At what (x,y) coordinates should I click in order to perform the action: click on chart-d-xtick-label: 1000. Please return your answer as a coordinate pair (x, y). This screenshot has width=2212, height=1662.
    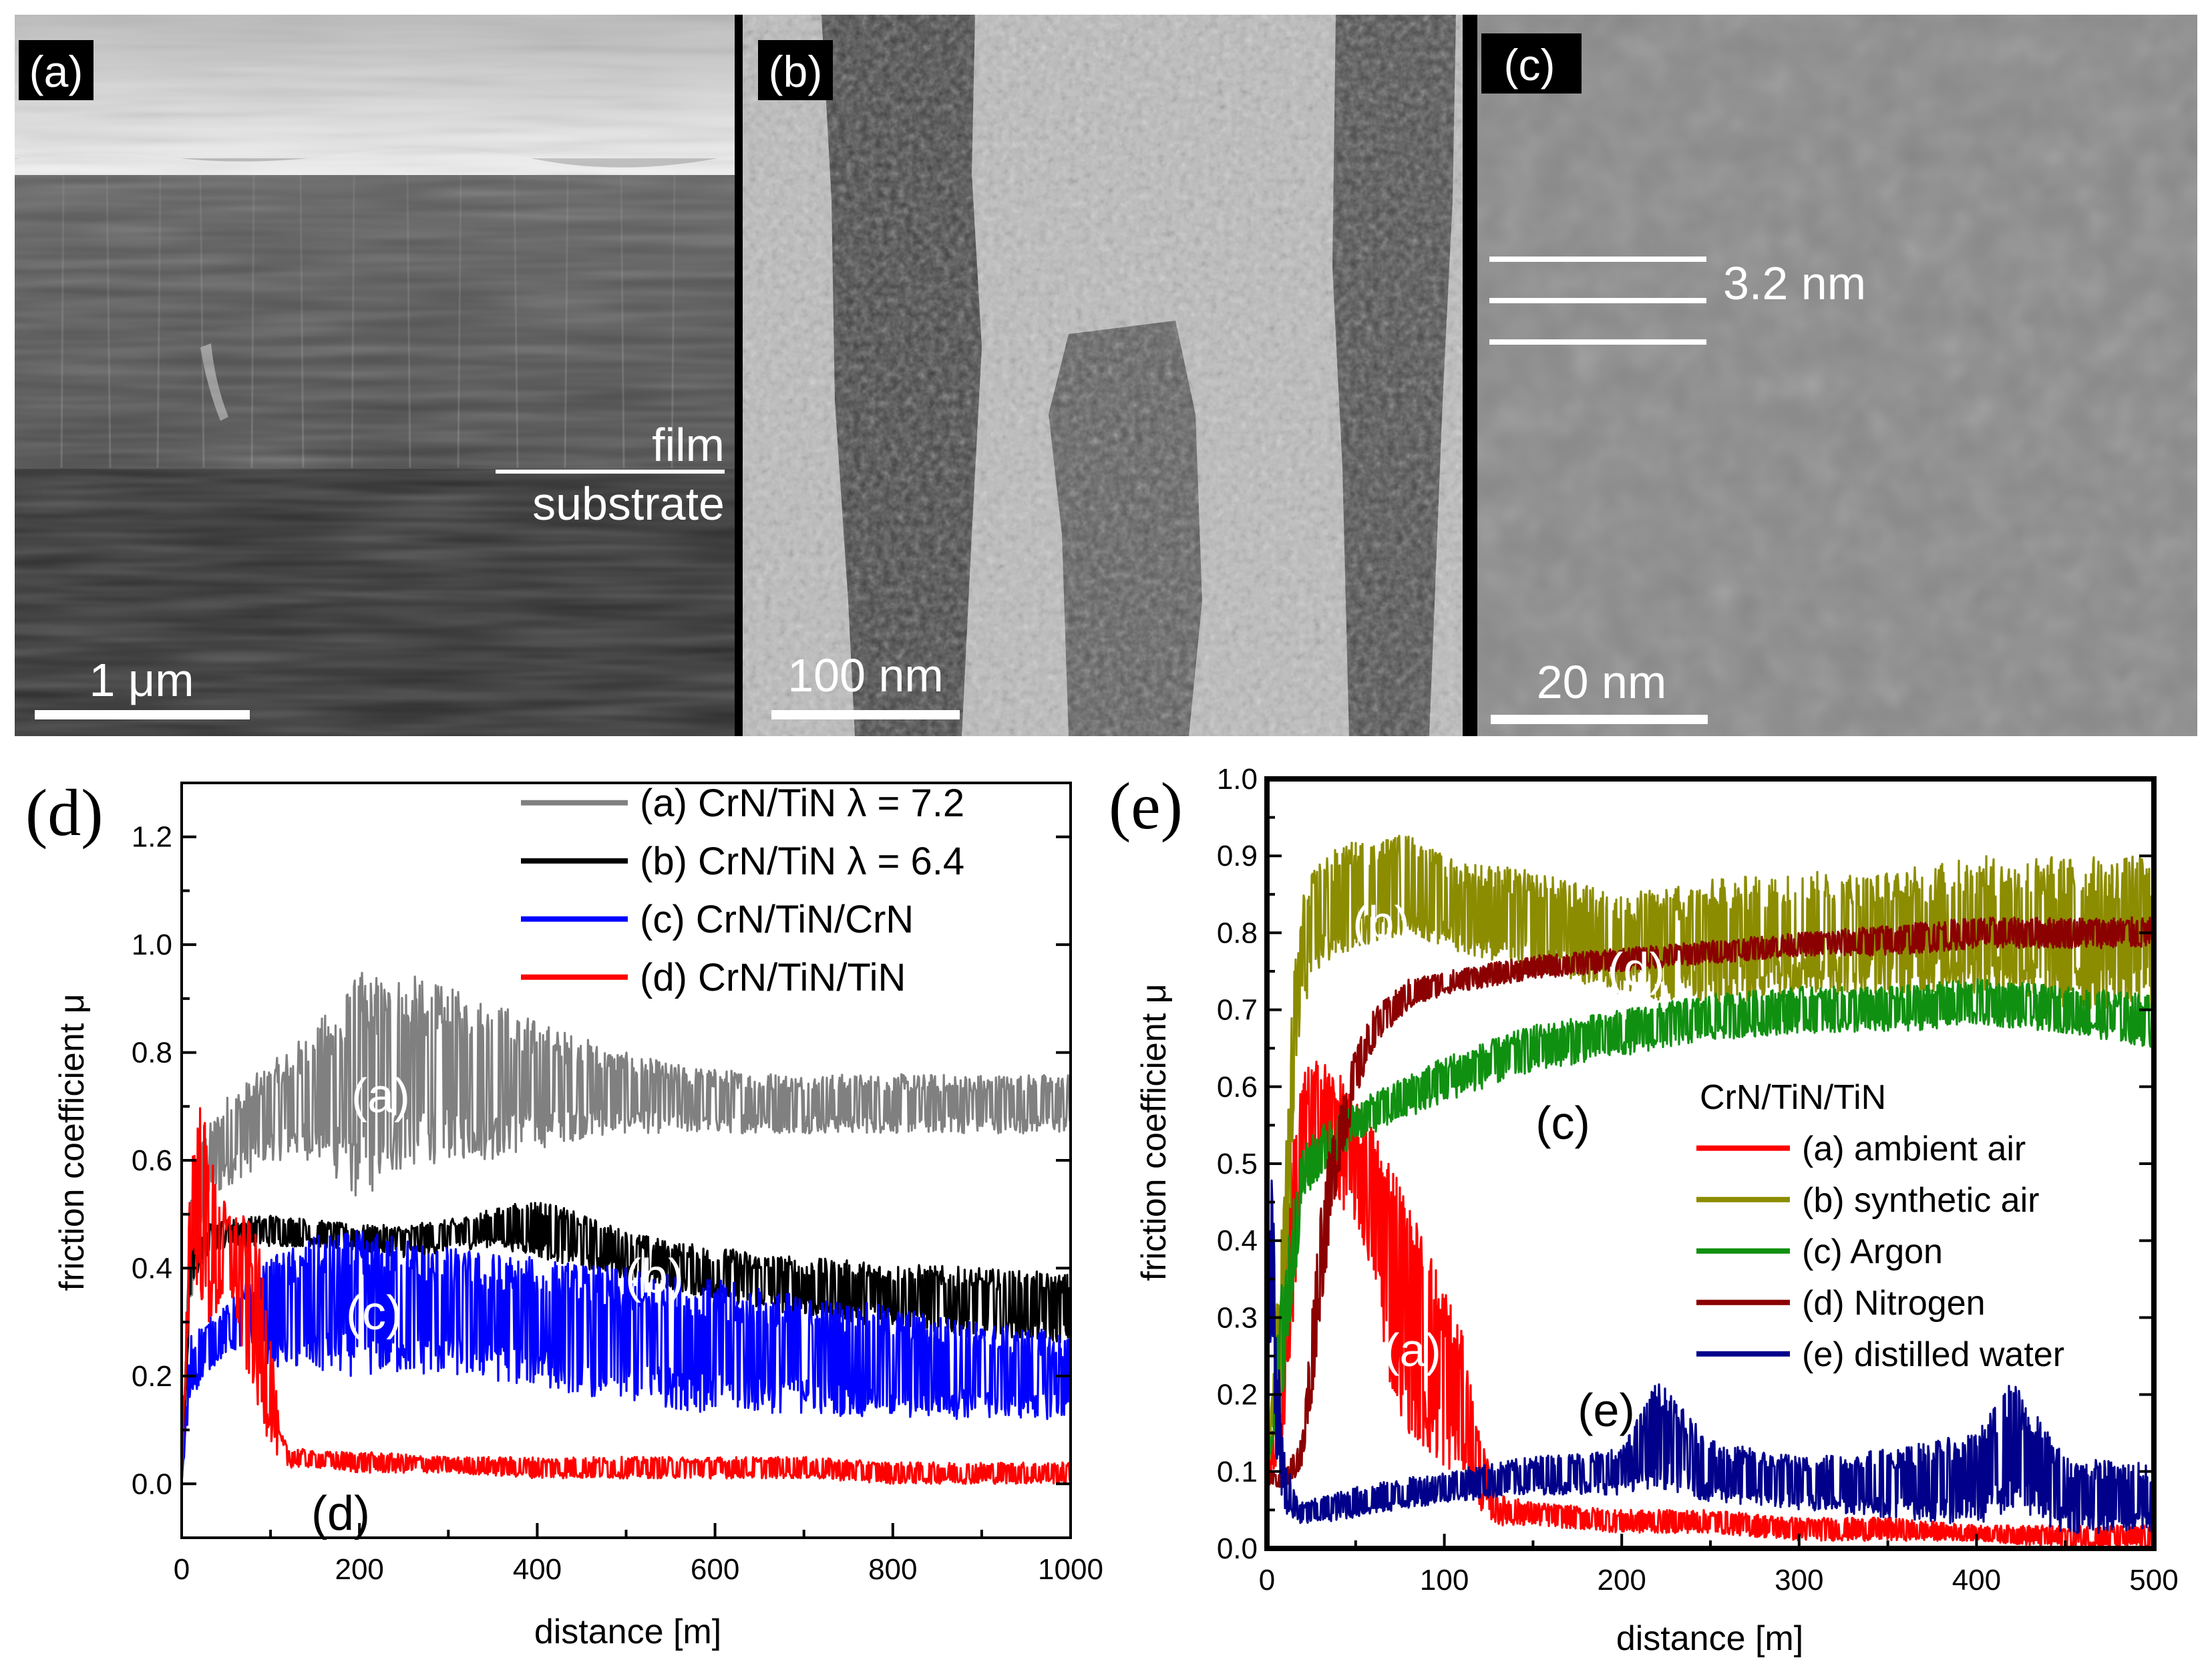
    Looking at the image, I should click on (1070, 1570).